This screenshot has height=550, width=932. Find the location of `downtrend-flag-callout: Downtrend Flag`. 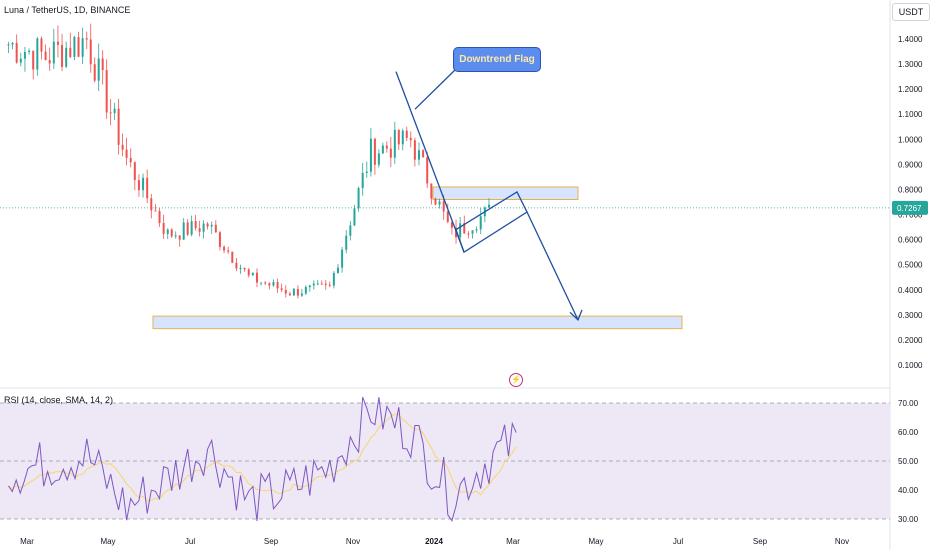

downtrend-flag-callout: Downtrend Flag is located at coordinates (497, 59).